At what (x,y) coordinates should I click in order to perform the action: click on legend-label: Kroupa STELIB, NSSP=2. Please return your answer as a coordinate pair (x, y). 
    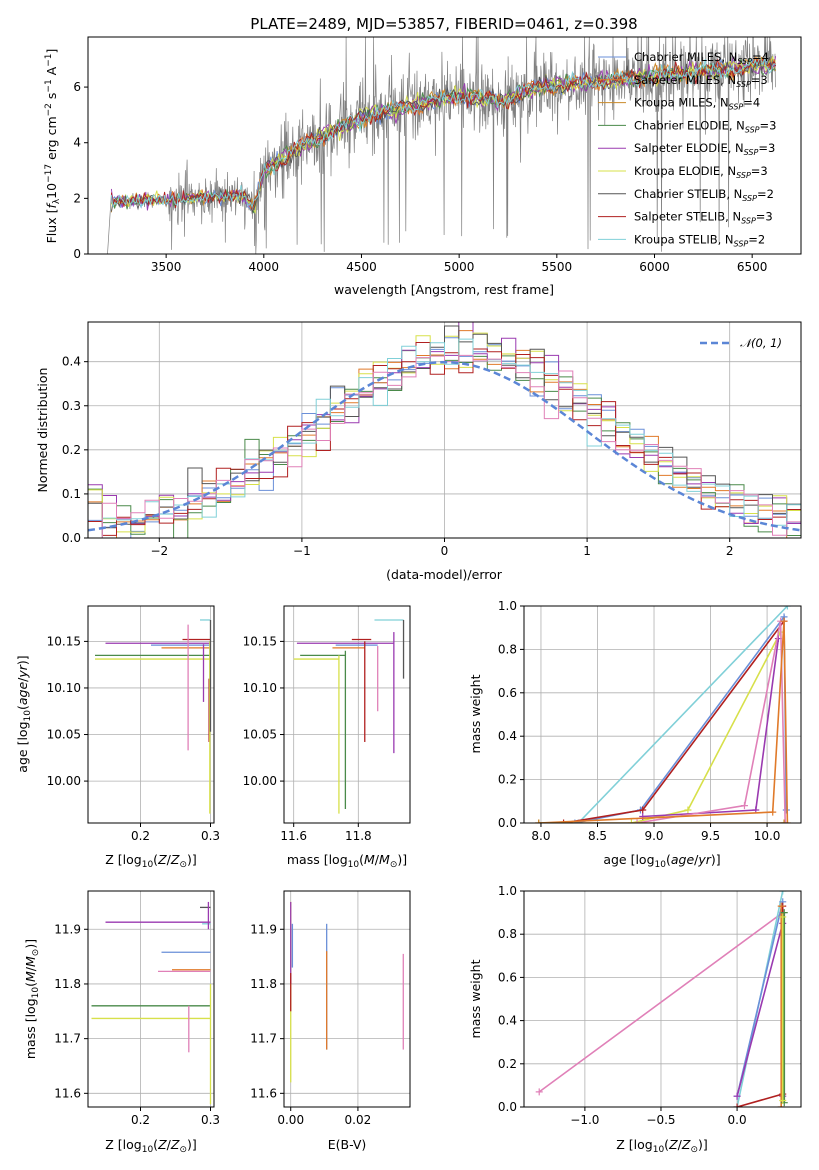
    Looking at the image, I should click on (699, 240).